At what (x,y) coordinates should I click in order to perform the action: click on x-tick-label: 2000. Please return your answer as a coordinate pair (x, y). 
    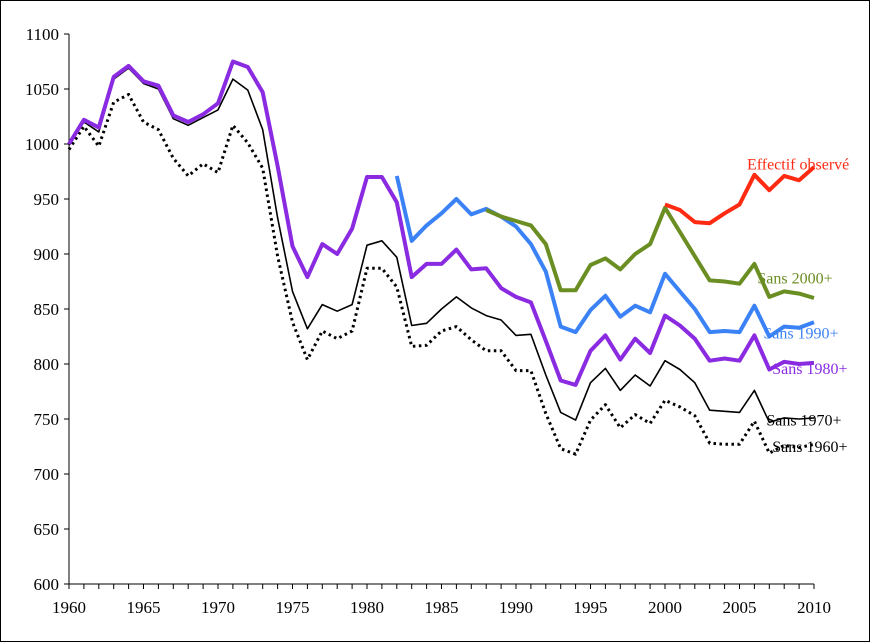
    Looking at the image, I should click on (665, 607).